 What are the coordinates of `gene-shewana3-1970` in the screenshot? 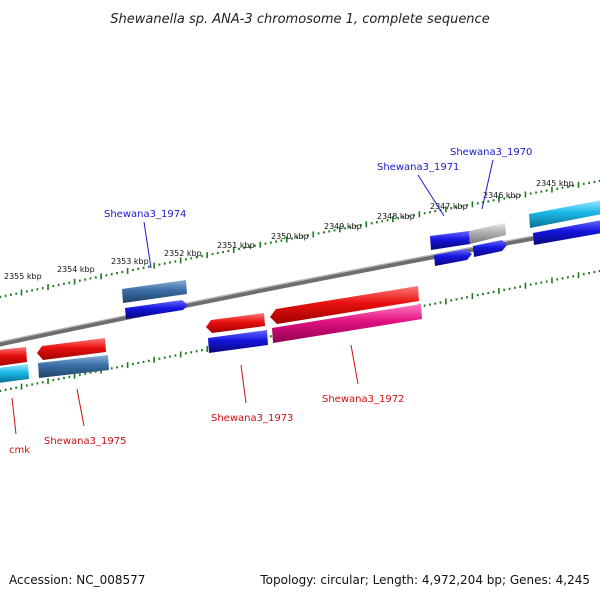 It's located at (490, 248).